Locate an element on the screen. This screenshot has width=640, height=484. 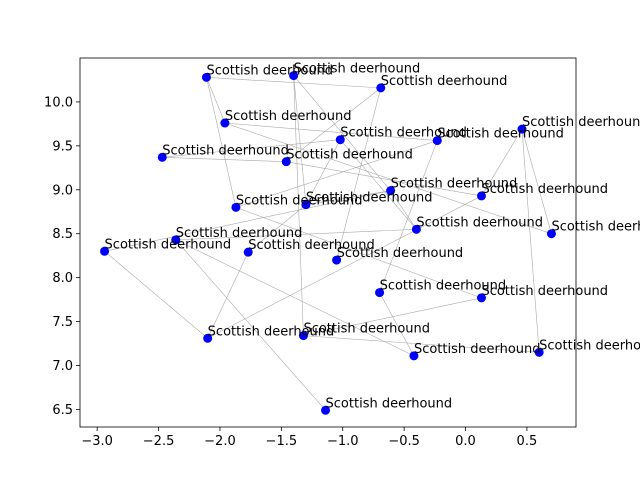
x-tick-label: −2.5 is located at coordinates (159, 441).